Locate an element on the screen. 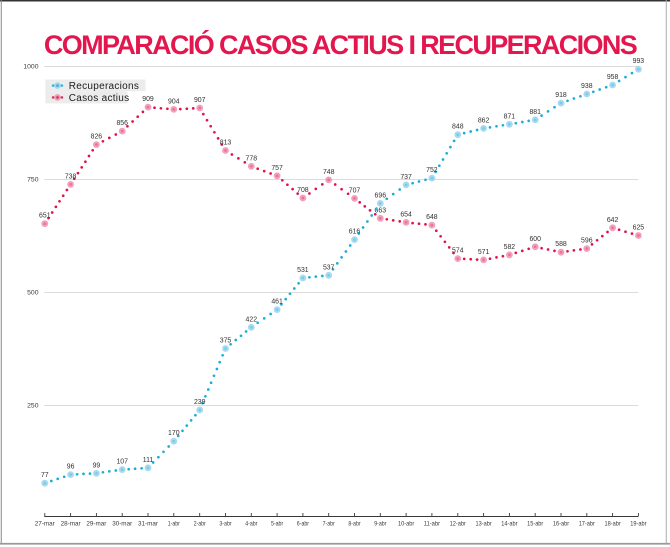 Image resolution: width=670 pixels, height=547 pixels. svg-text: 625 is located at coordinates (639, 228).